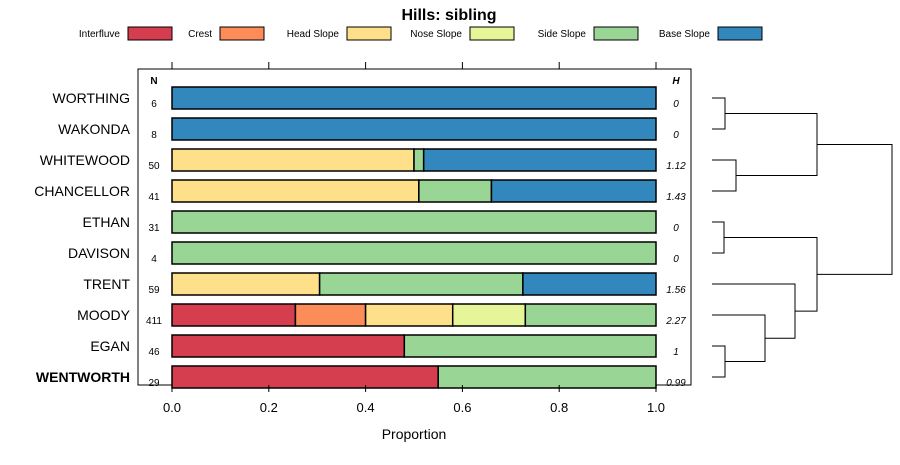 The height and width of the screenshot is (465, 900). I want to click on row-label-wentworth: WENTWORTH, so click(83, 377).